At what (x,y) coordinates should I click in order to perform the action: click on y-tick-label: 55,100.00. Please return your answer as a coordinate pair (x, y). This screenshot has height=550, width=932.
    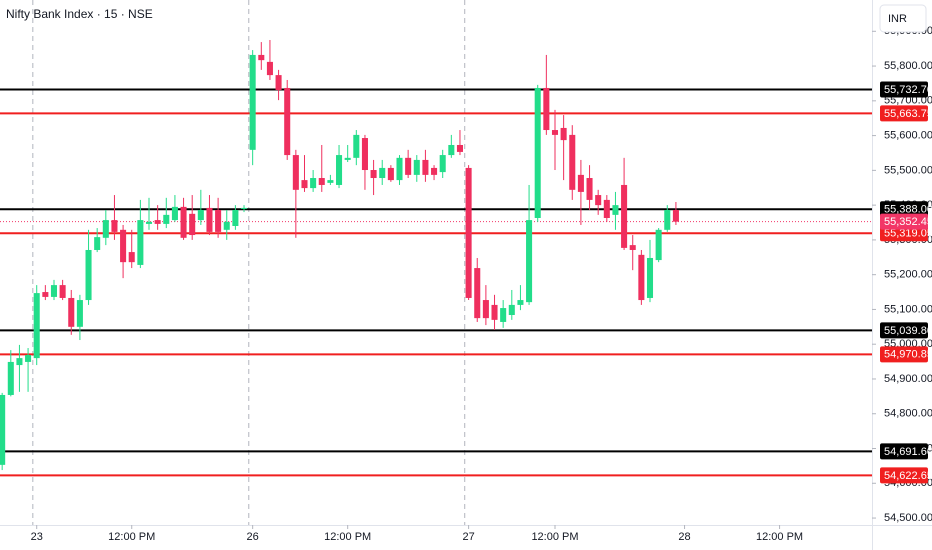
    Looking at the image, I should click on (908, 309).